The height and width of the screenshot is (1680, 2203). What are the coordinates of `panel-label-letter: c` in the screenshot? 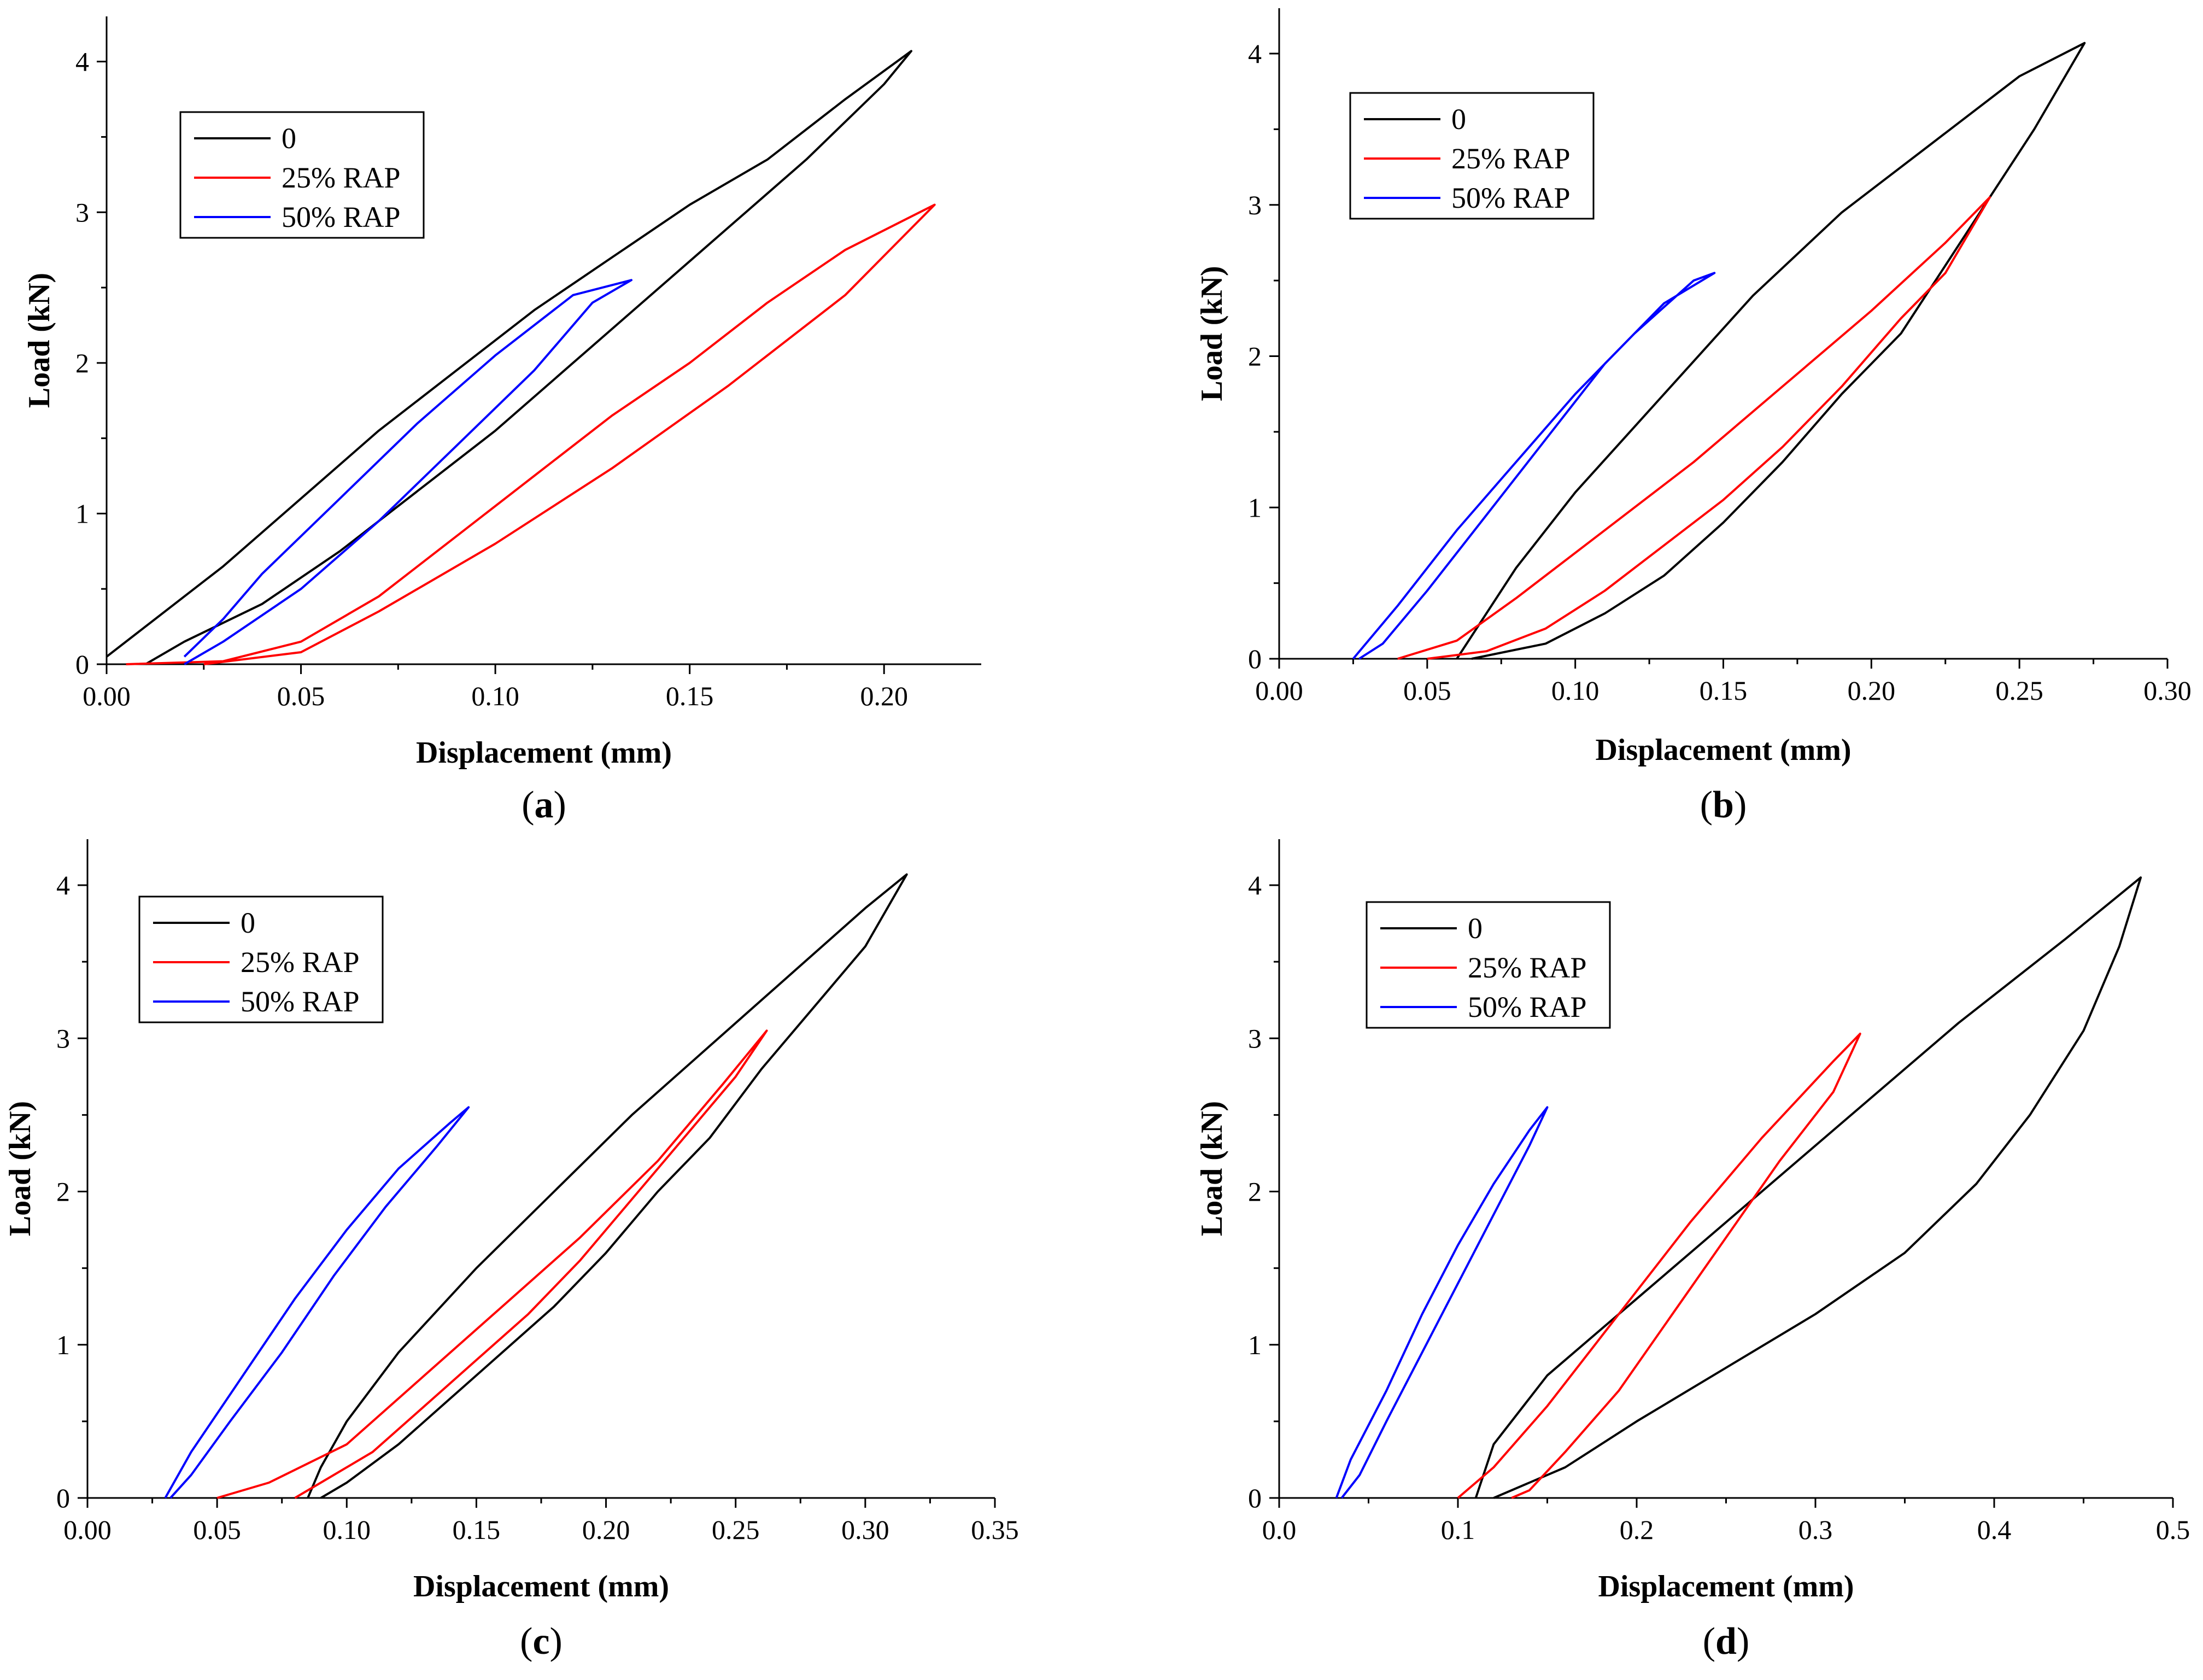 It's located at (540, 1641).